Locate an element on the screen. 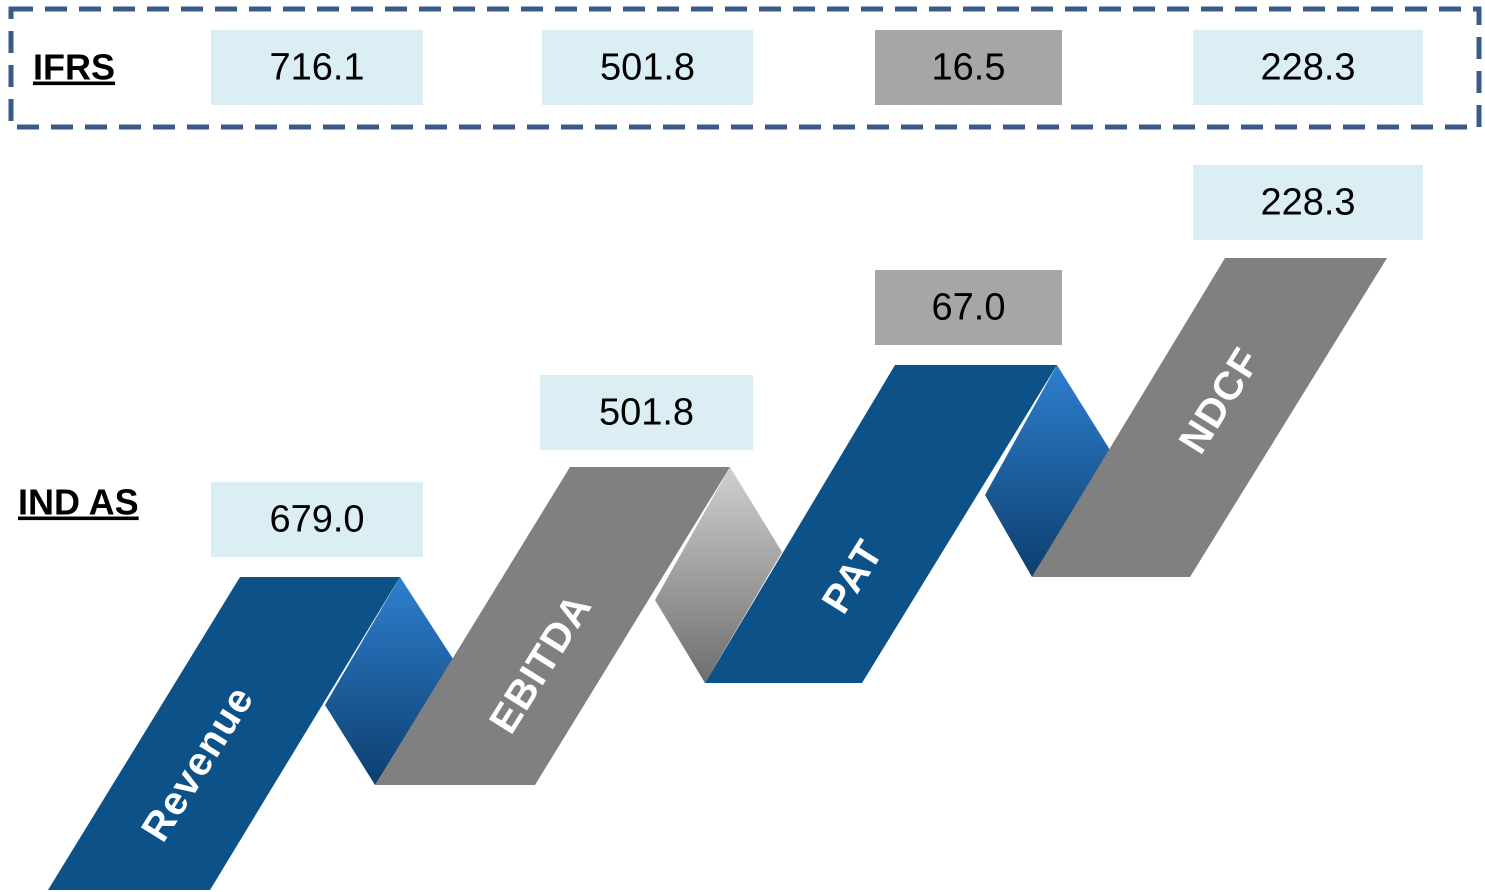 The height and width of the screenshot is (892, 1485). ribbon-ebitda is located at coordinates (552, 626).